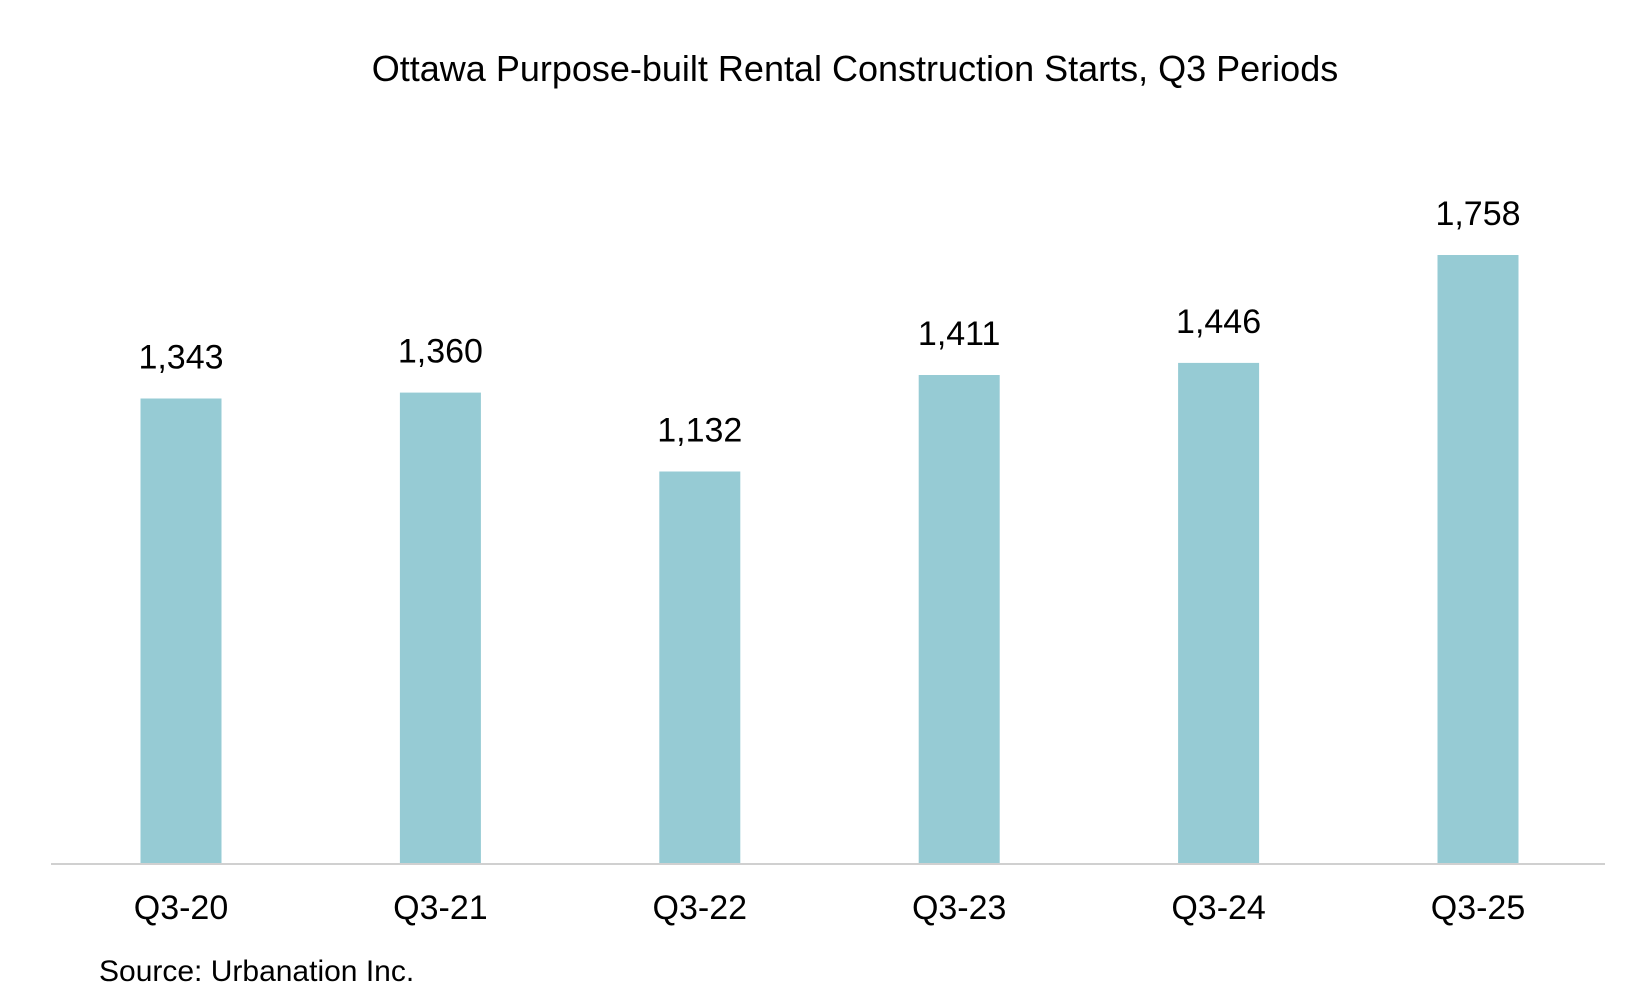 The width and height of the screenshot is (1650, 990). I want to click on source-note: Source: Urbanation Inc., so click(256, 971).